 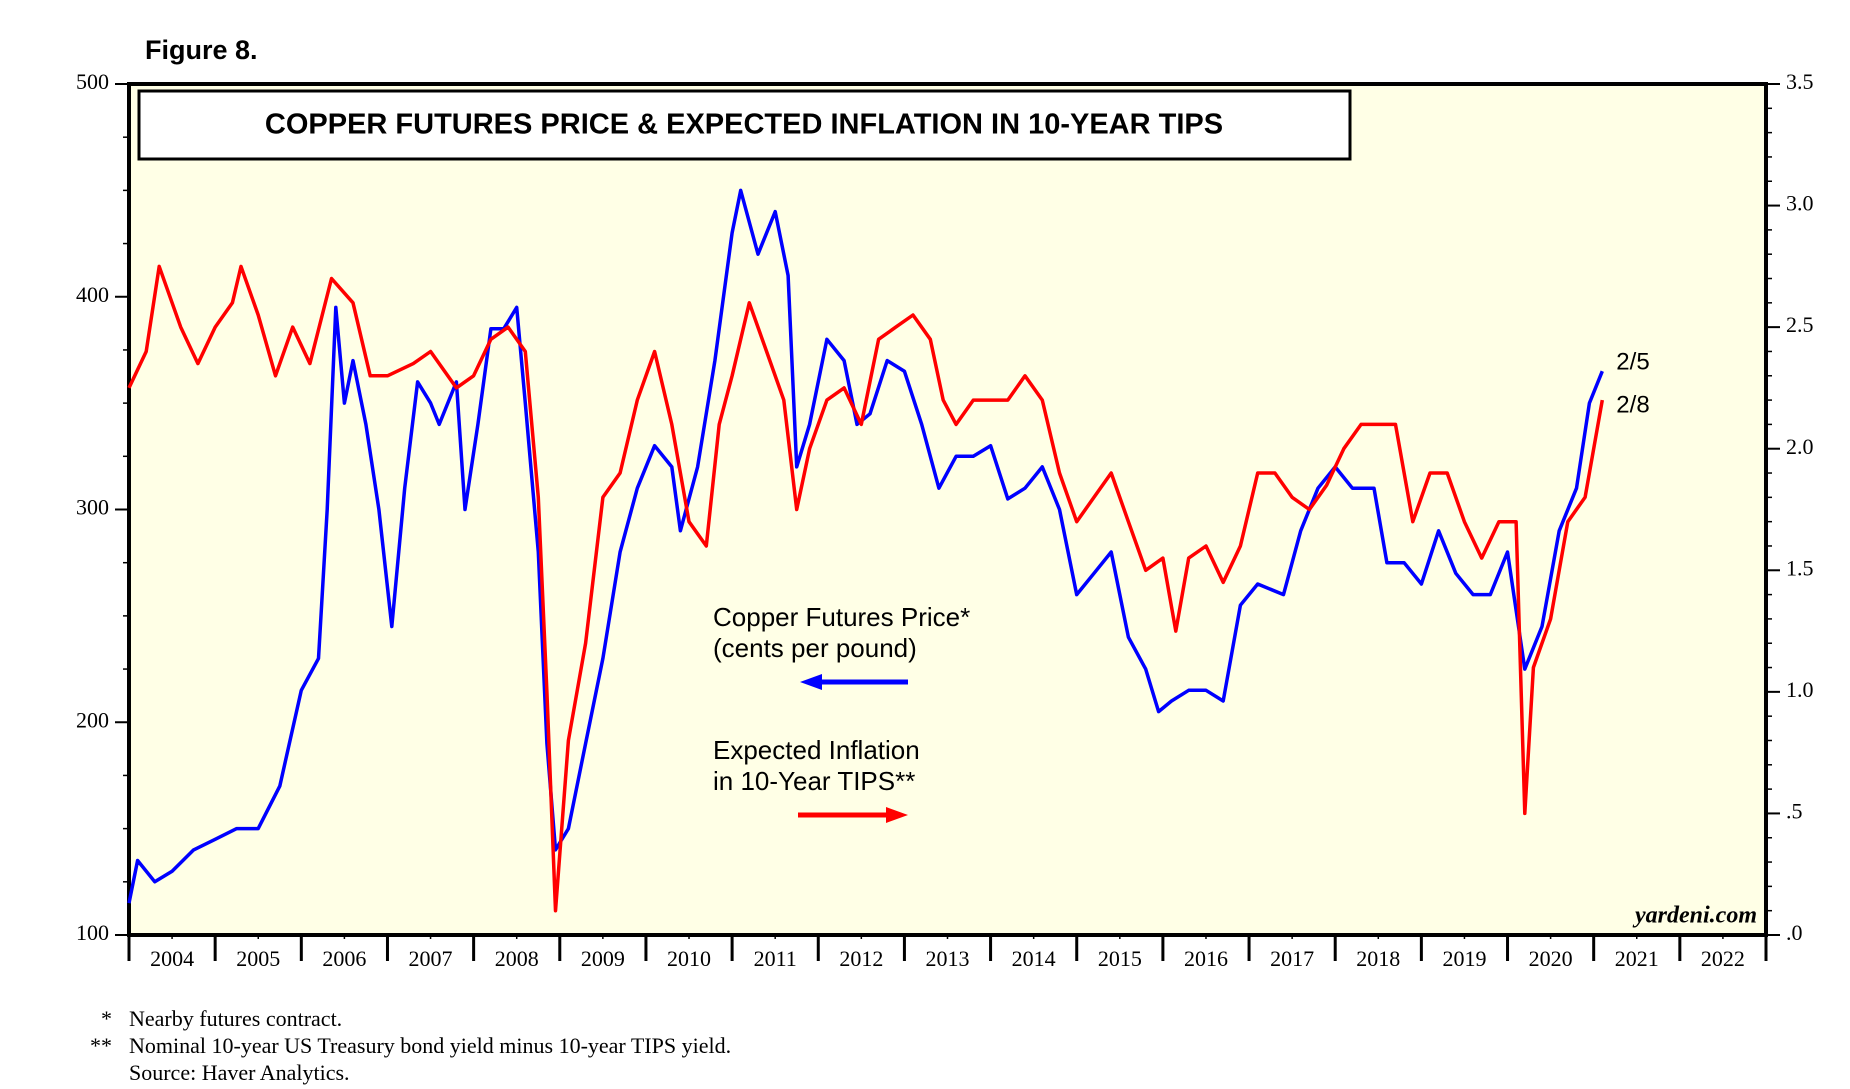 What do you see at coordinates (603, 958) in the screenshot?
I see `x-tick-label: 2009` at bounding box center [603, 958].